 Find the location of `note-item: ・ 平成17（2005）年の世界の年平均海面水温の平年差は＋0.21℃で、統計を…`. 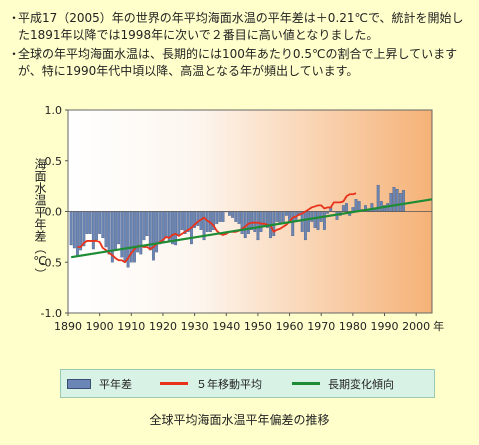

note-item: ・ 平成17（2005）年の世界の年平均海面水温の平年差は＋0.21℃で、統計を… is located at coordinates (240, 27).